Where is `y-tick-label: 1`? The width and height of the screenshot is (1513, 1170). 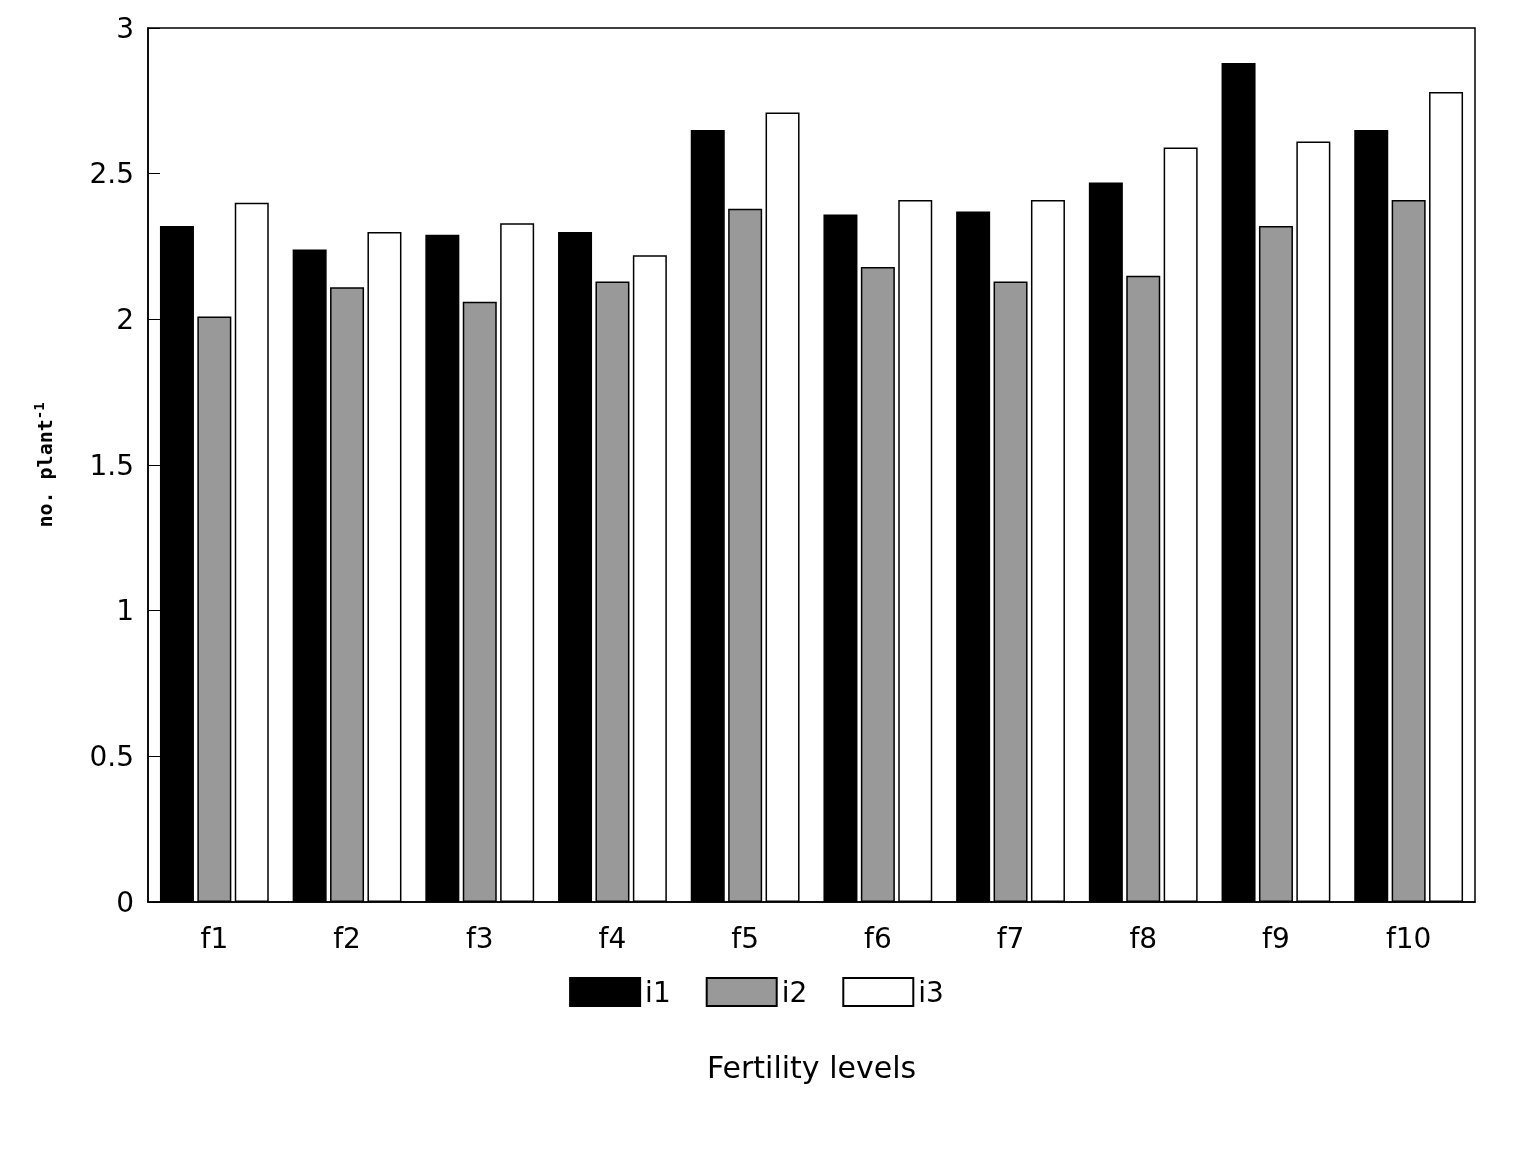
y-tick-label: 1 is located at coordinates (125, 611).